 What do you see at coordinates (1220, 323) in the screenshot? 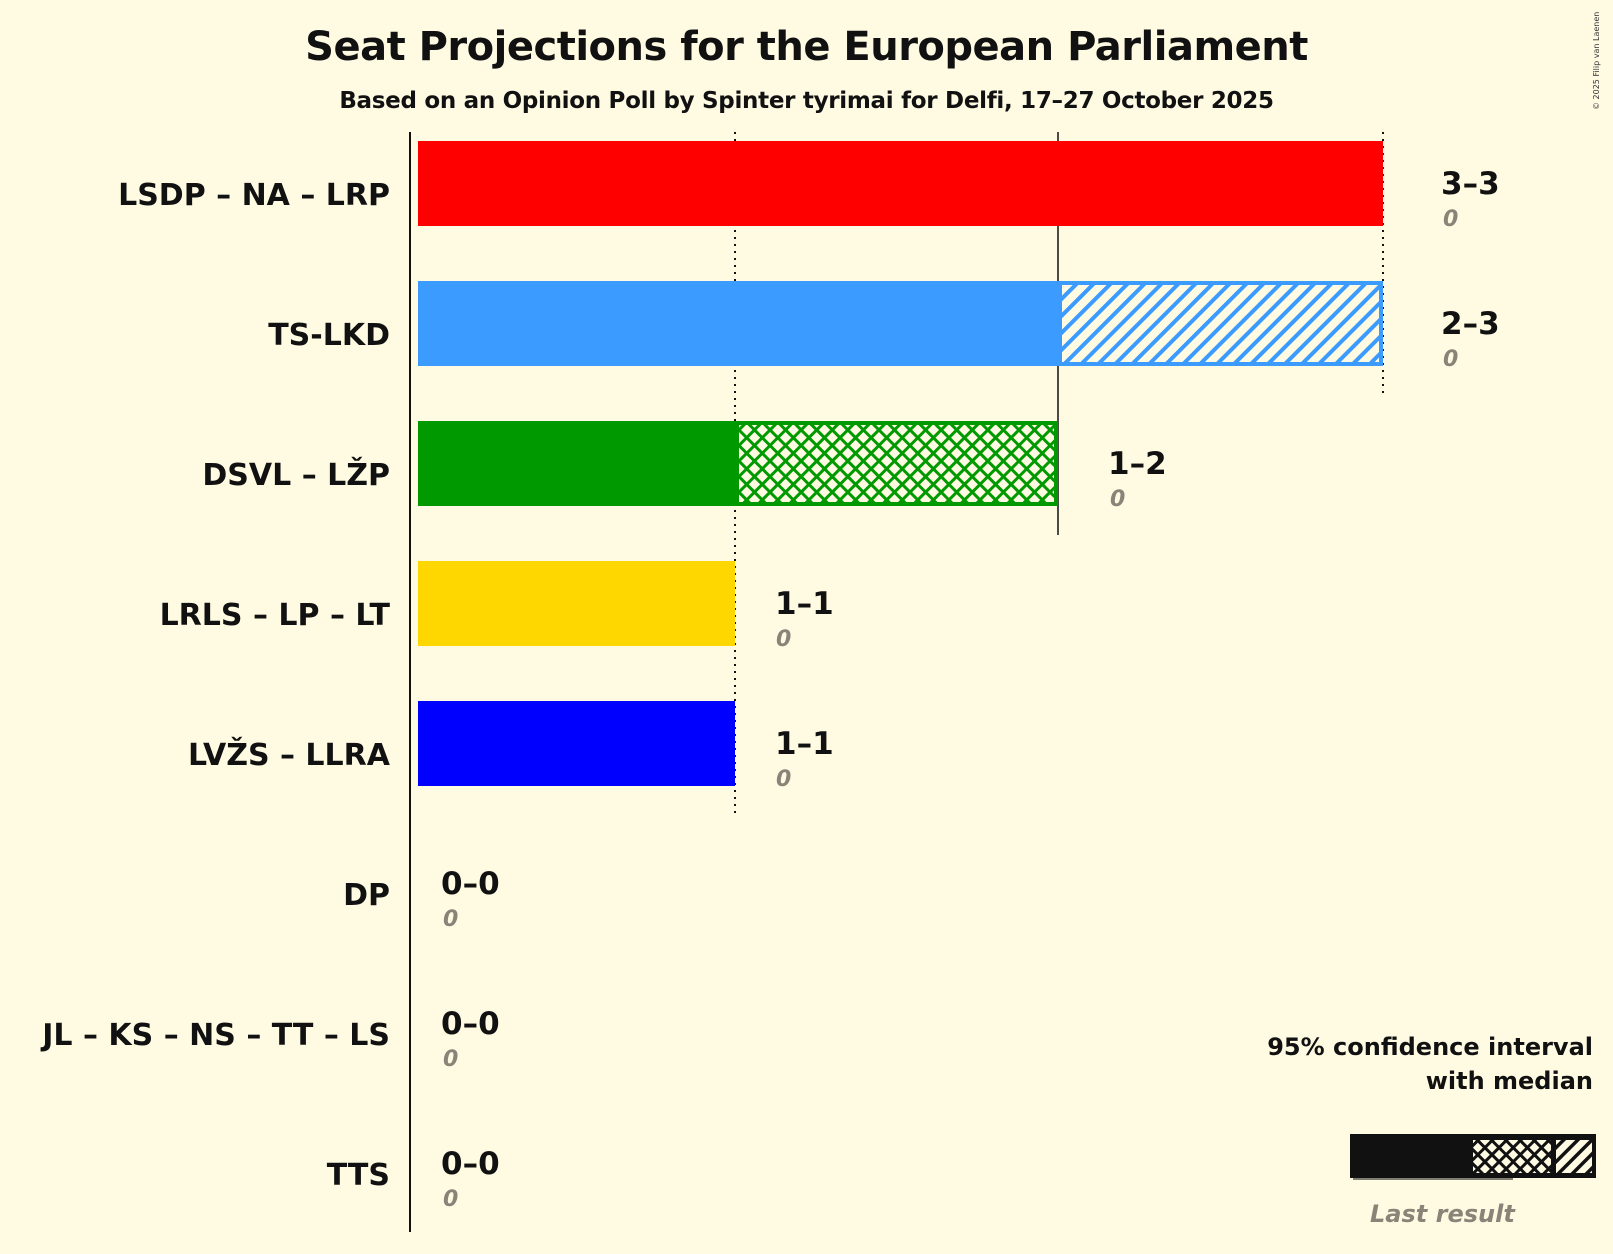
I see `bar-tslkd-hatch` at bounding box center [1220, 323].